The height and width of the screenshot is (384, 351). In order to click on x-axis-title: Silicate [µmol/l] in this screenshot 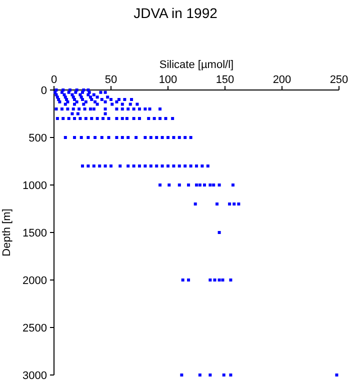, I will do `click(196, 65)`.